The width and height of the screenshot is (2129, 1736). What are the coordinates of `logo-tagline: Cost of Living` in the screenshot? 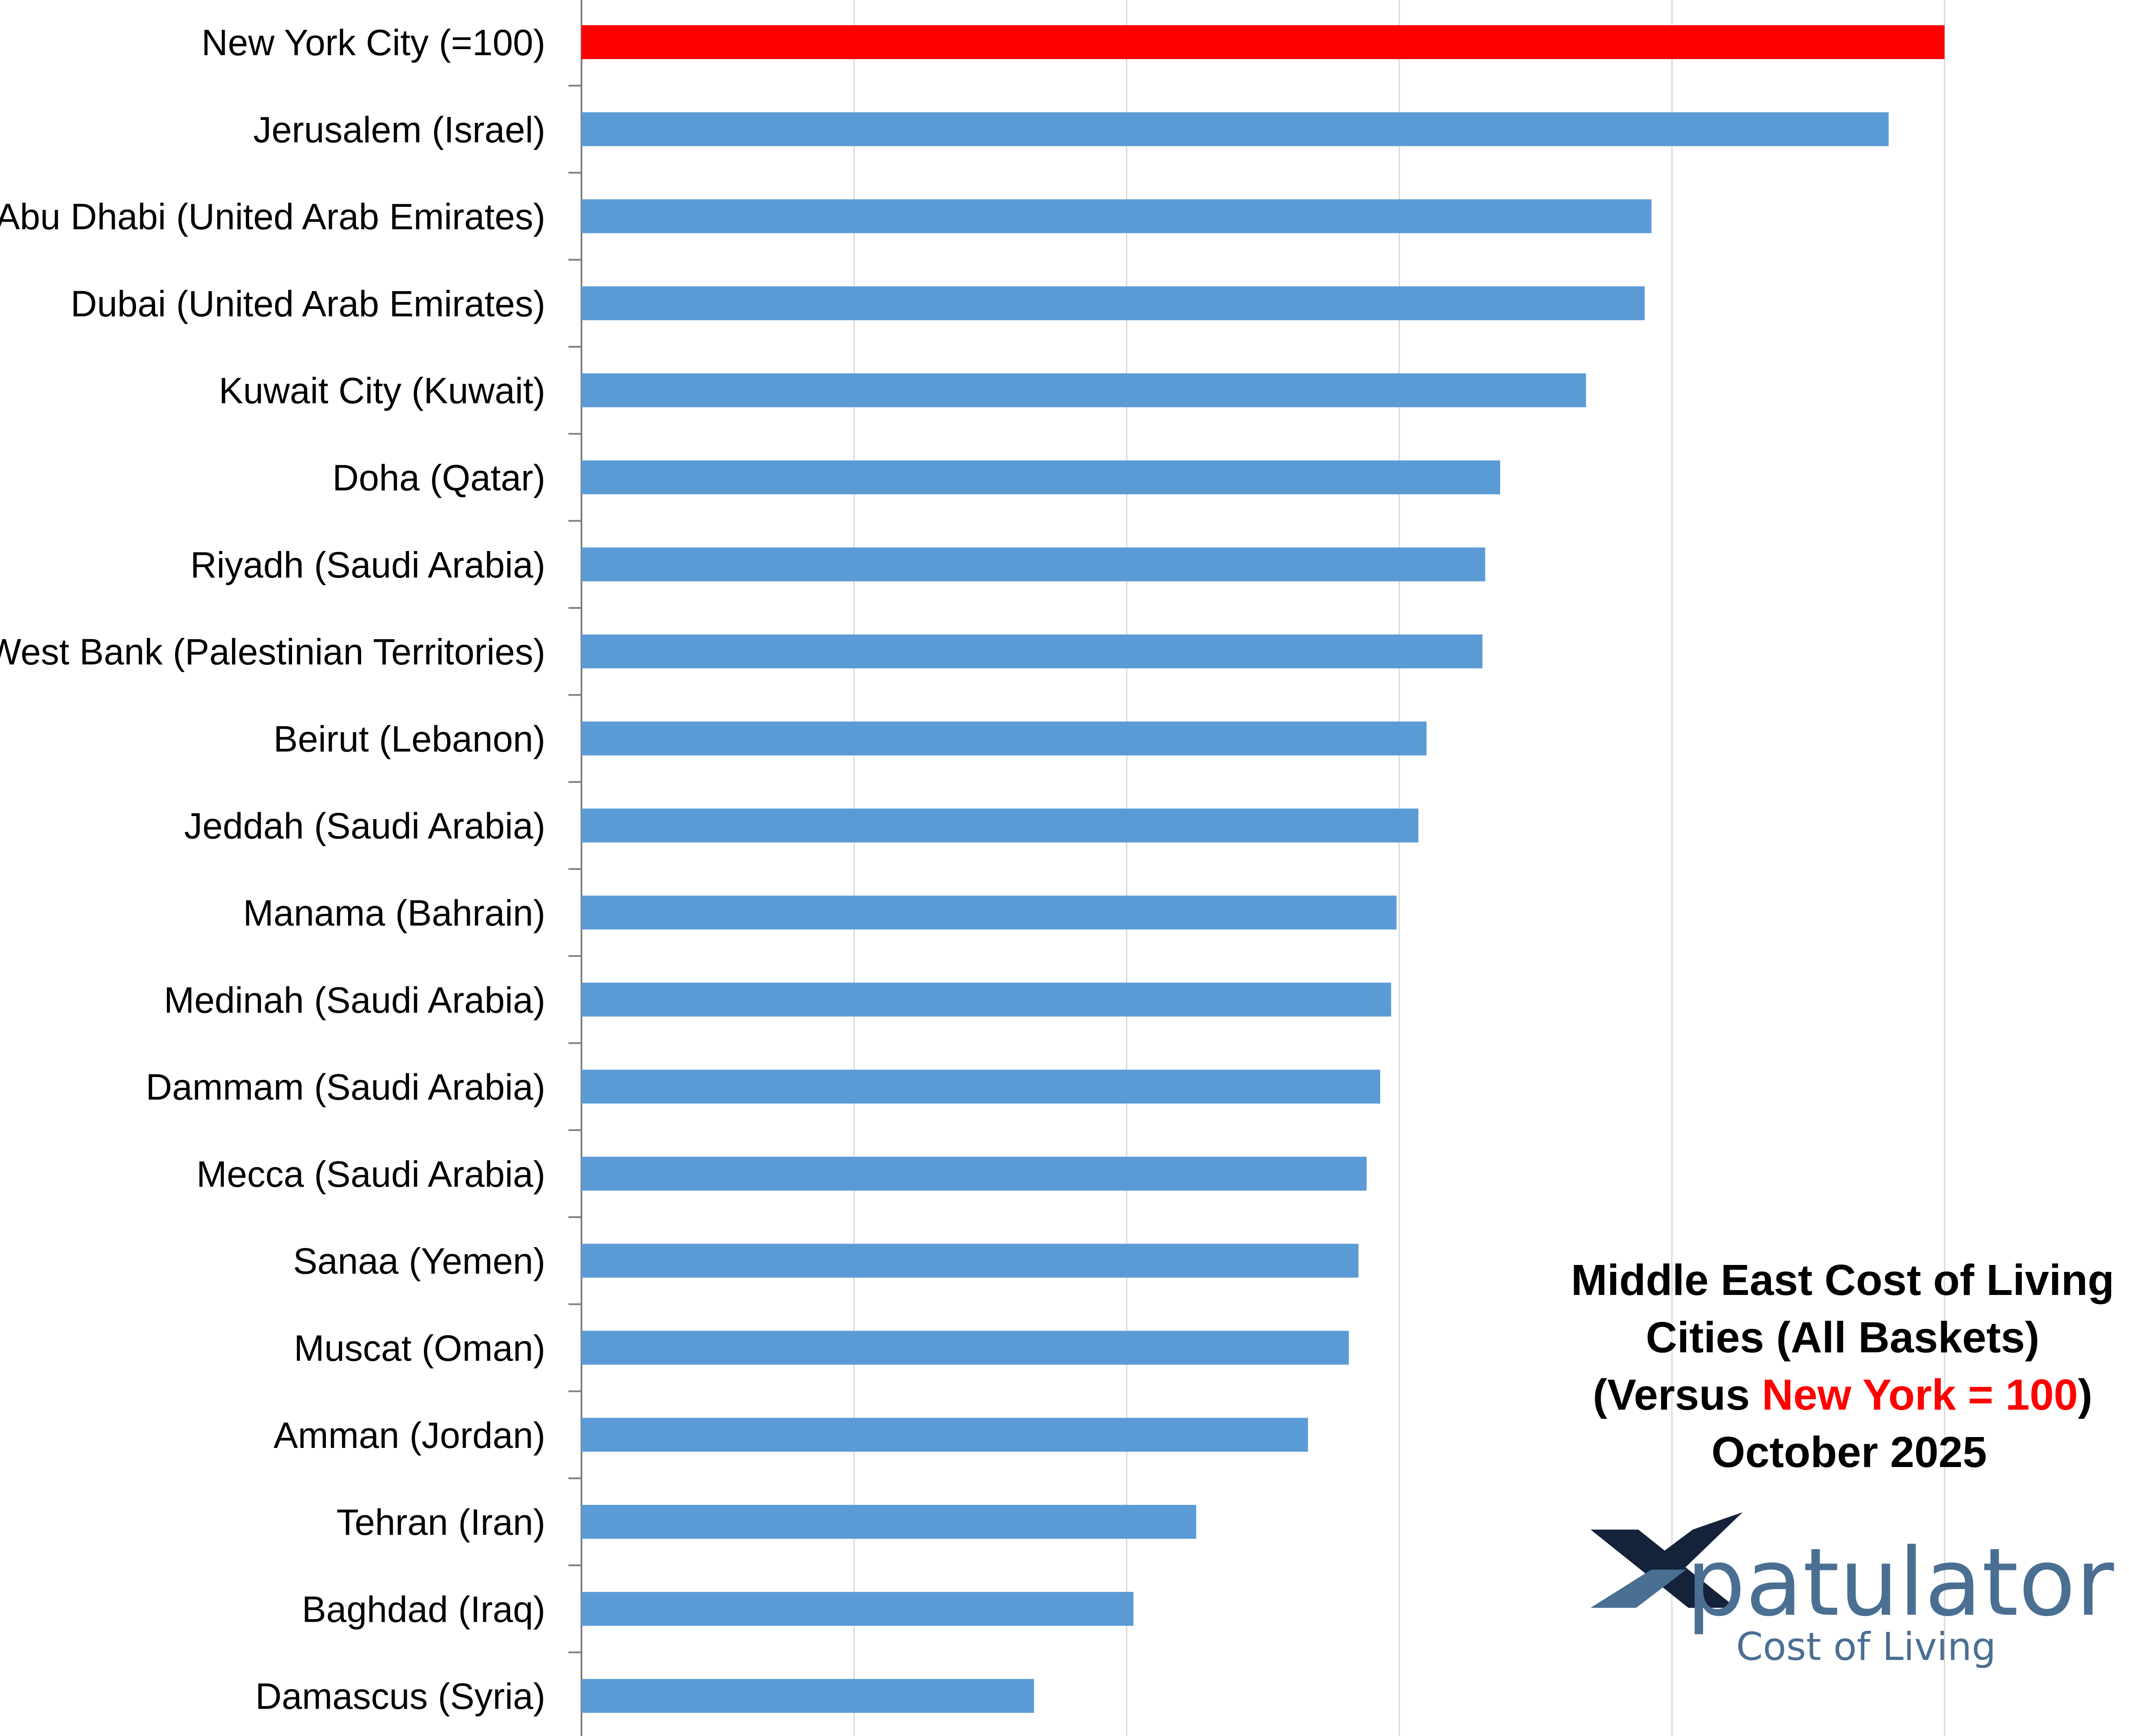 It's located at (1866, 1646).